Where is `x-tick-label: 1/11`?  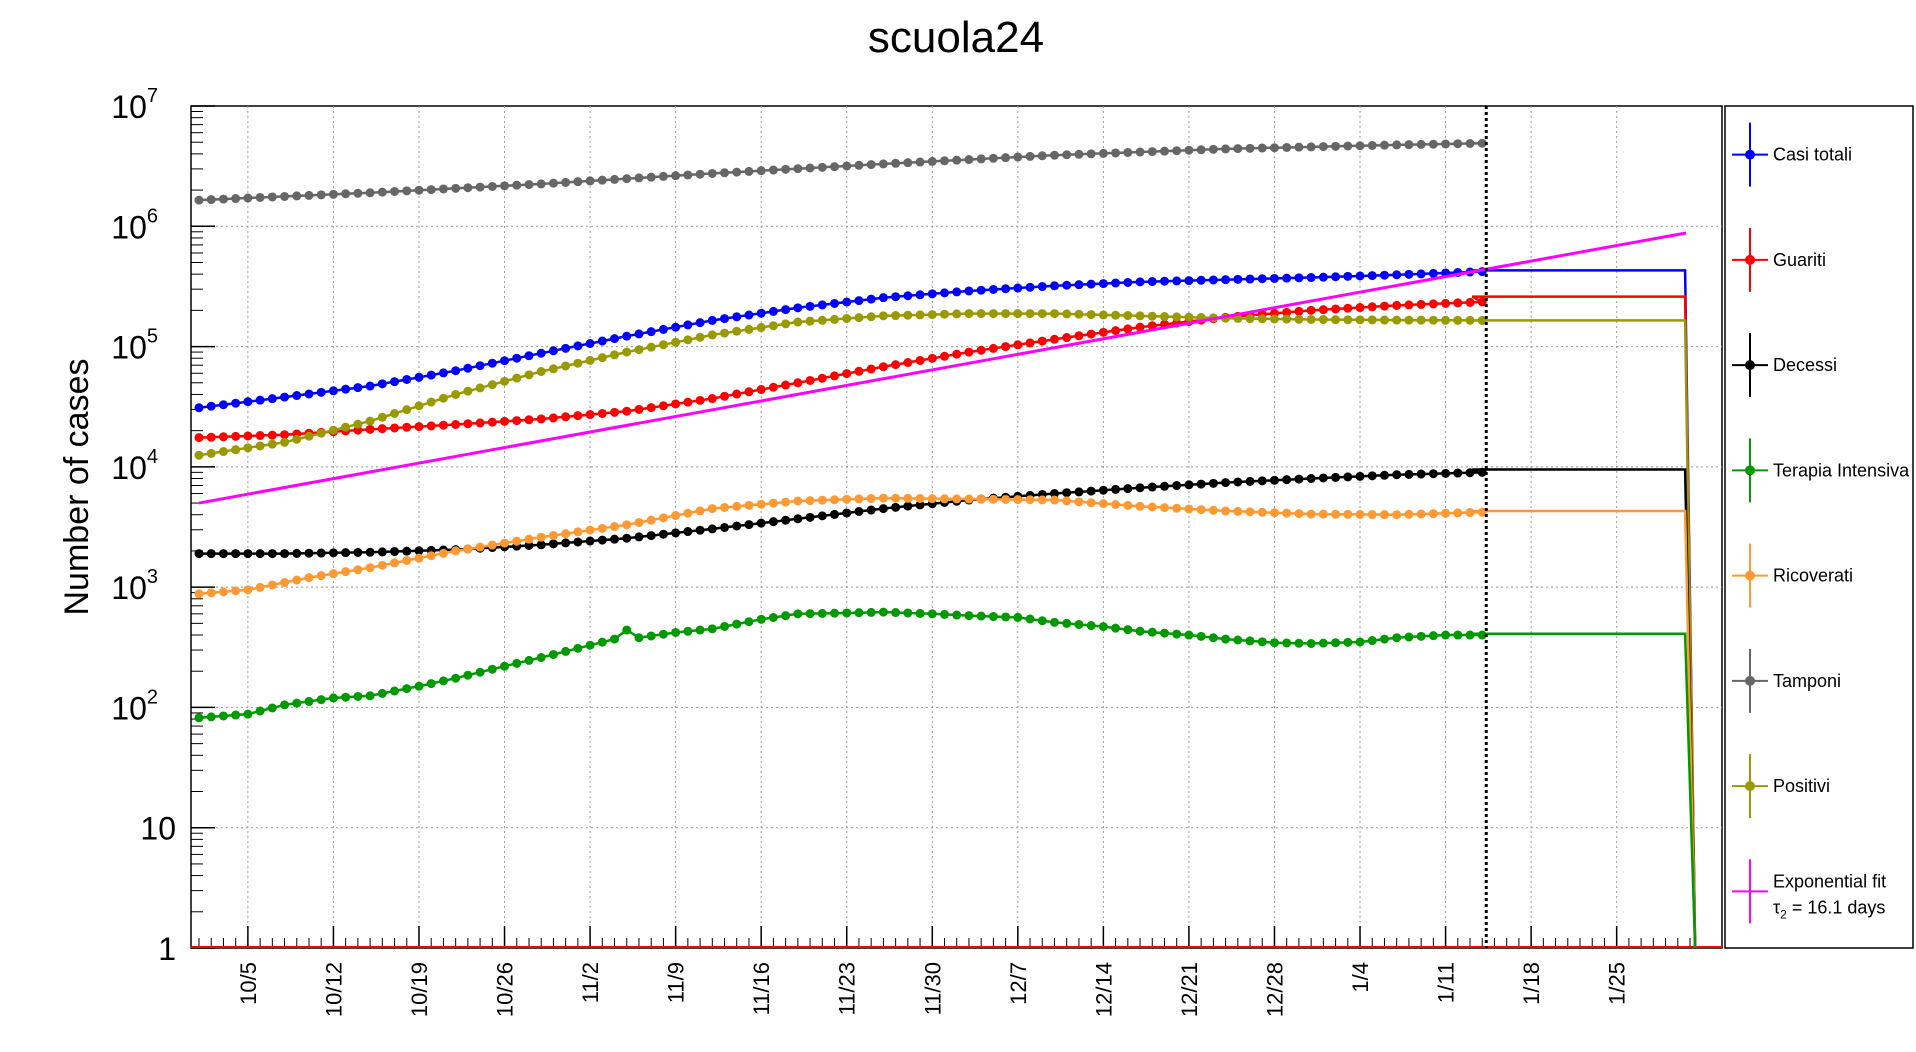 x-tick-label: 1/11 is located at coordinates (1446, 982).